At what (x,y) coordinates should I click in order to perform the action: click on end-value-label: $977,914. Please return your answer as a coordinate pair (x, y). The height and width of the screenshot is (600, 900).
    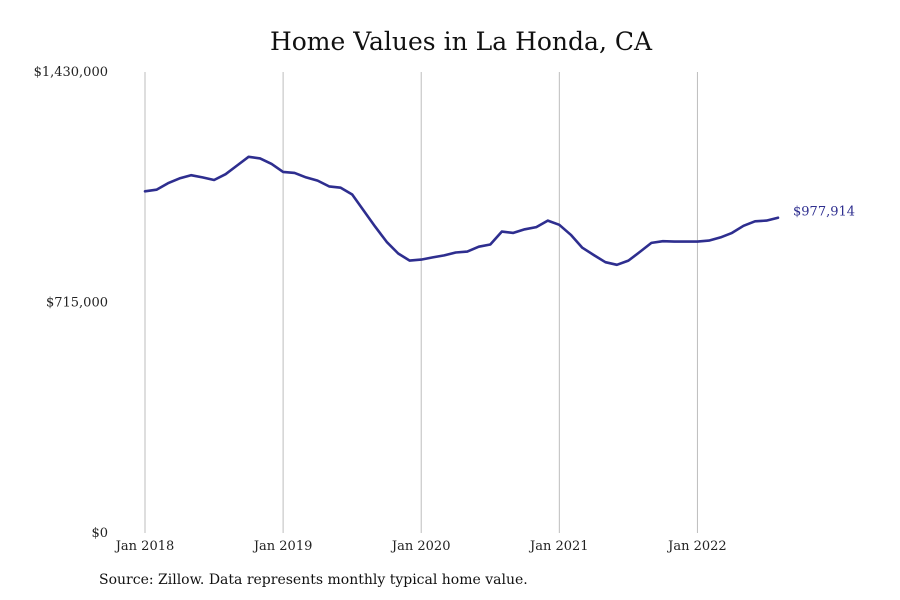
    Looking at the image, I should click on (824, 212).